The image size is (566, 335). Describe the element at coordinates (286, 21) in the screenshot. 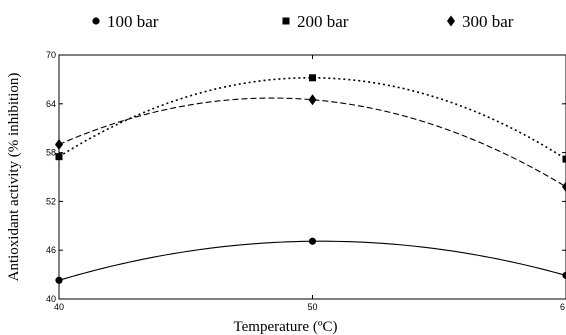

I see `legend-marker-square` at that location.